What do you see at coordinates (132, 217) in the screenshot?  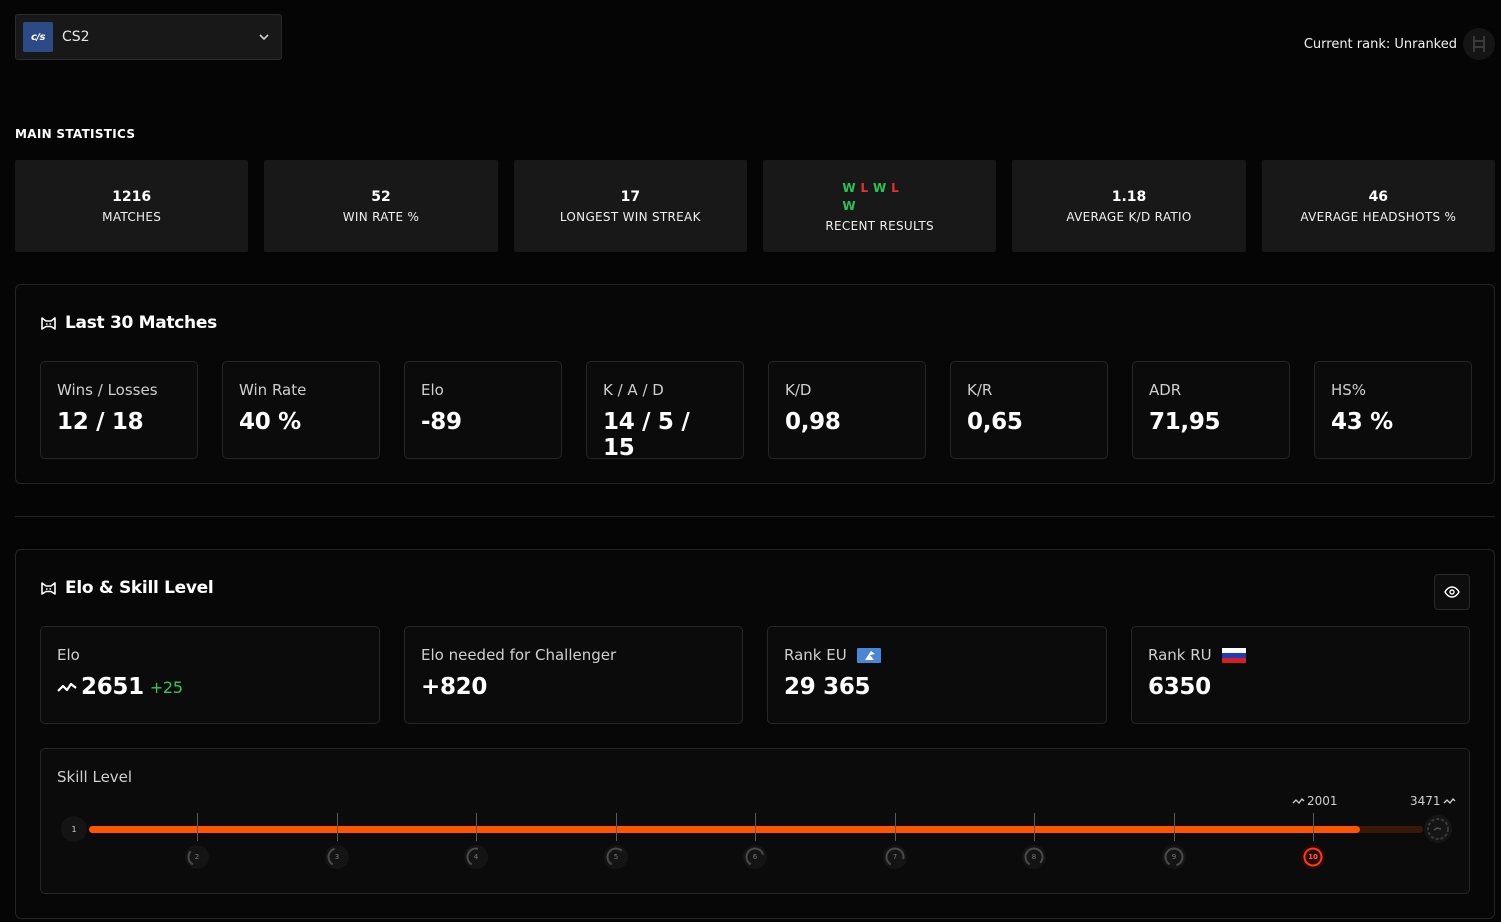 I see `stat-label: MATCHES` at bounding box center [132, 217].